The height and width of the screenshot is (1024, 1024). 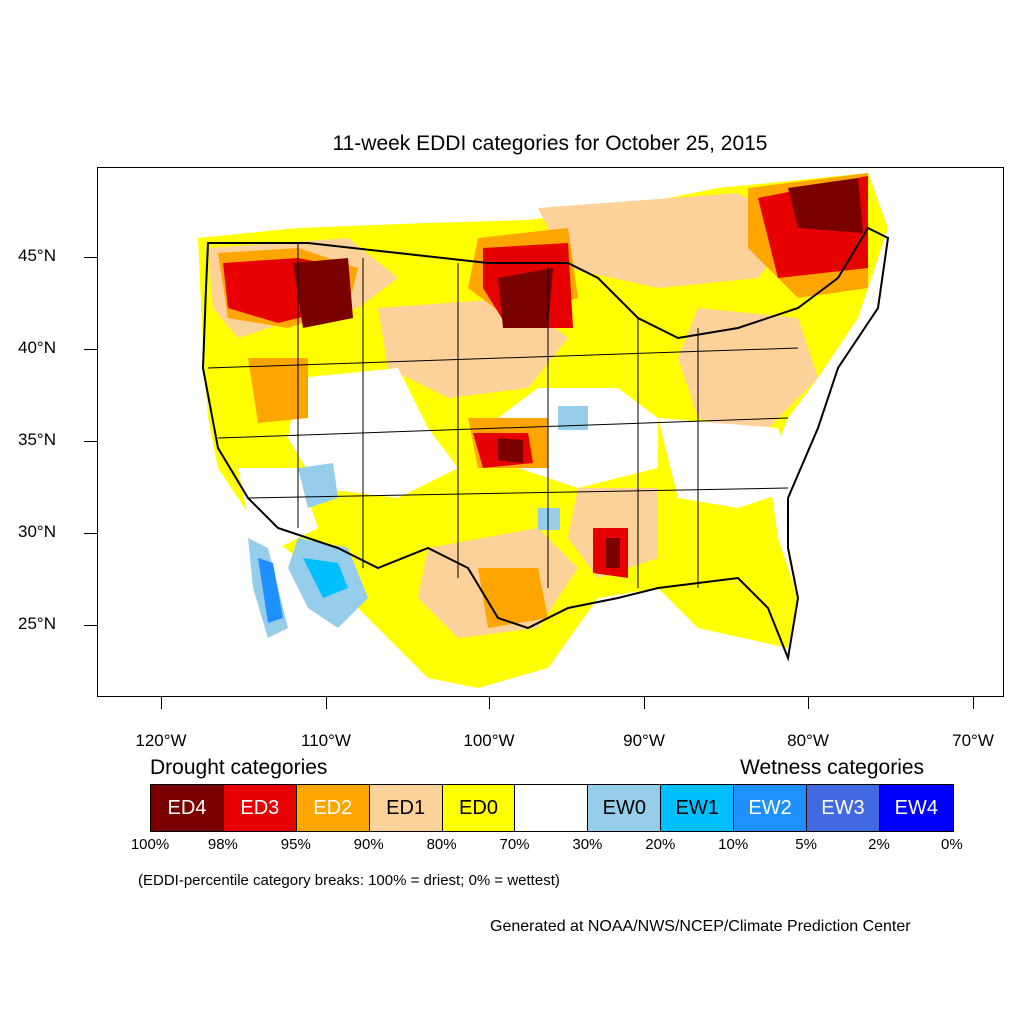 What do you see at coordinates (660, 844) in the screenshot?
I see `percent-break-label: 20%` at bounding box center [660, 844].